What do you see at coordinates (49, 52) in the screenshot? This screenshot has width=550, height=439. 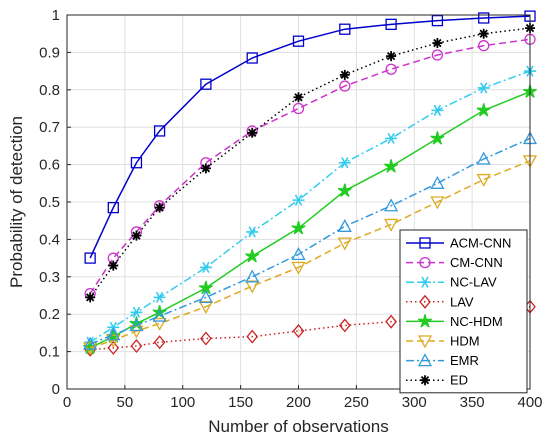 I see `y-tick-label: 0.9` at bounding box center [49, 52].